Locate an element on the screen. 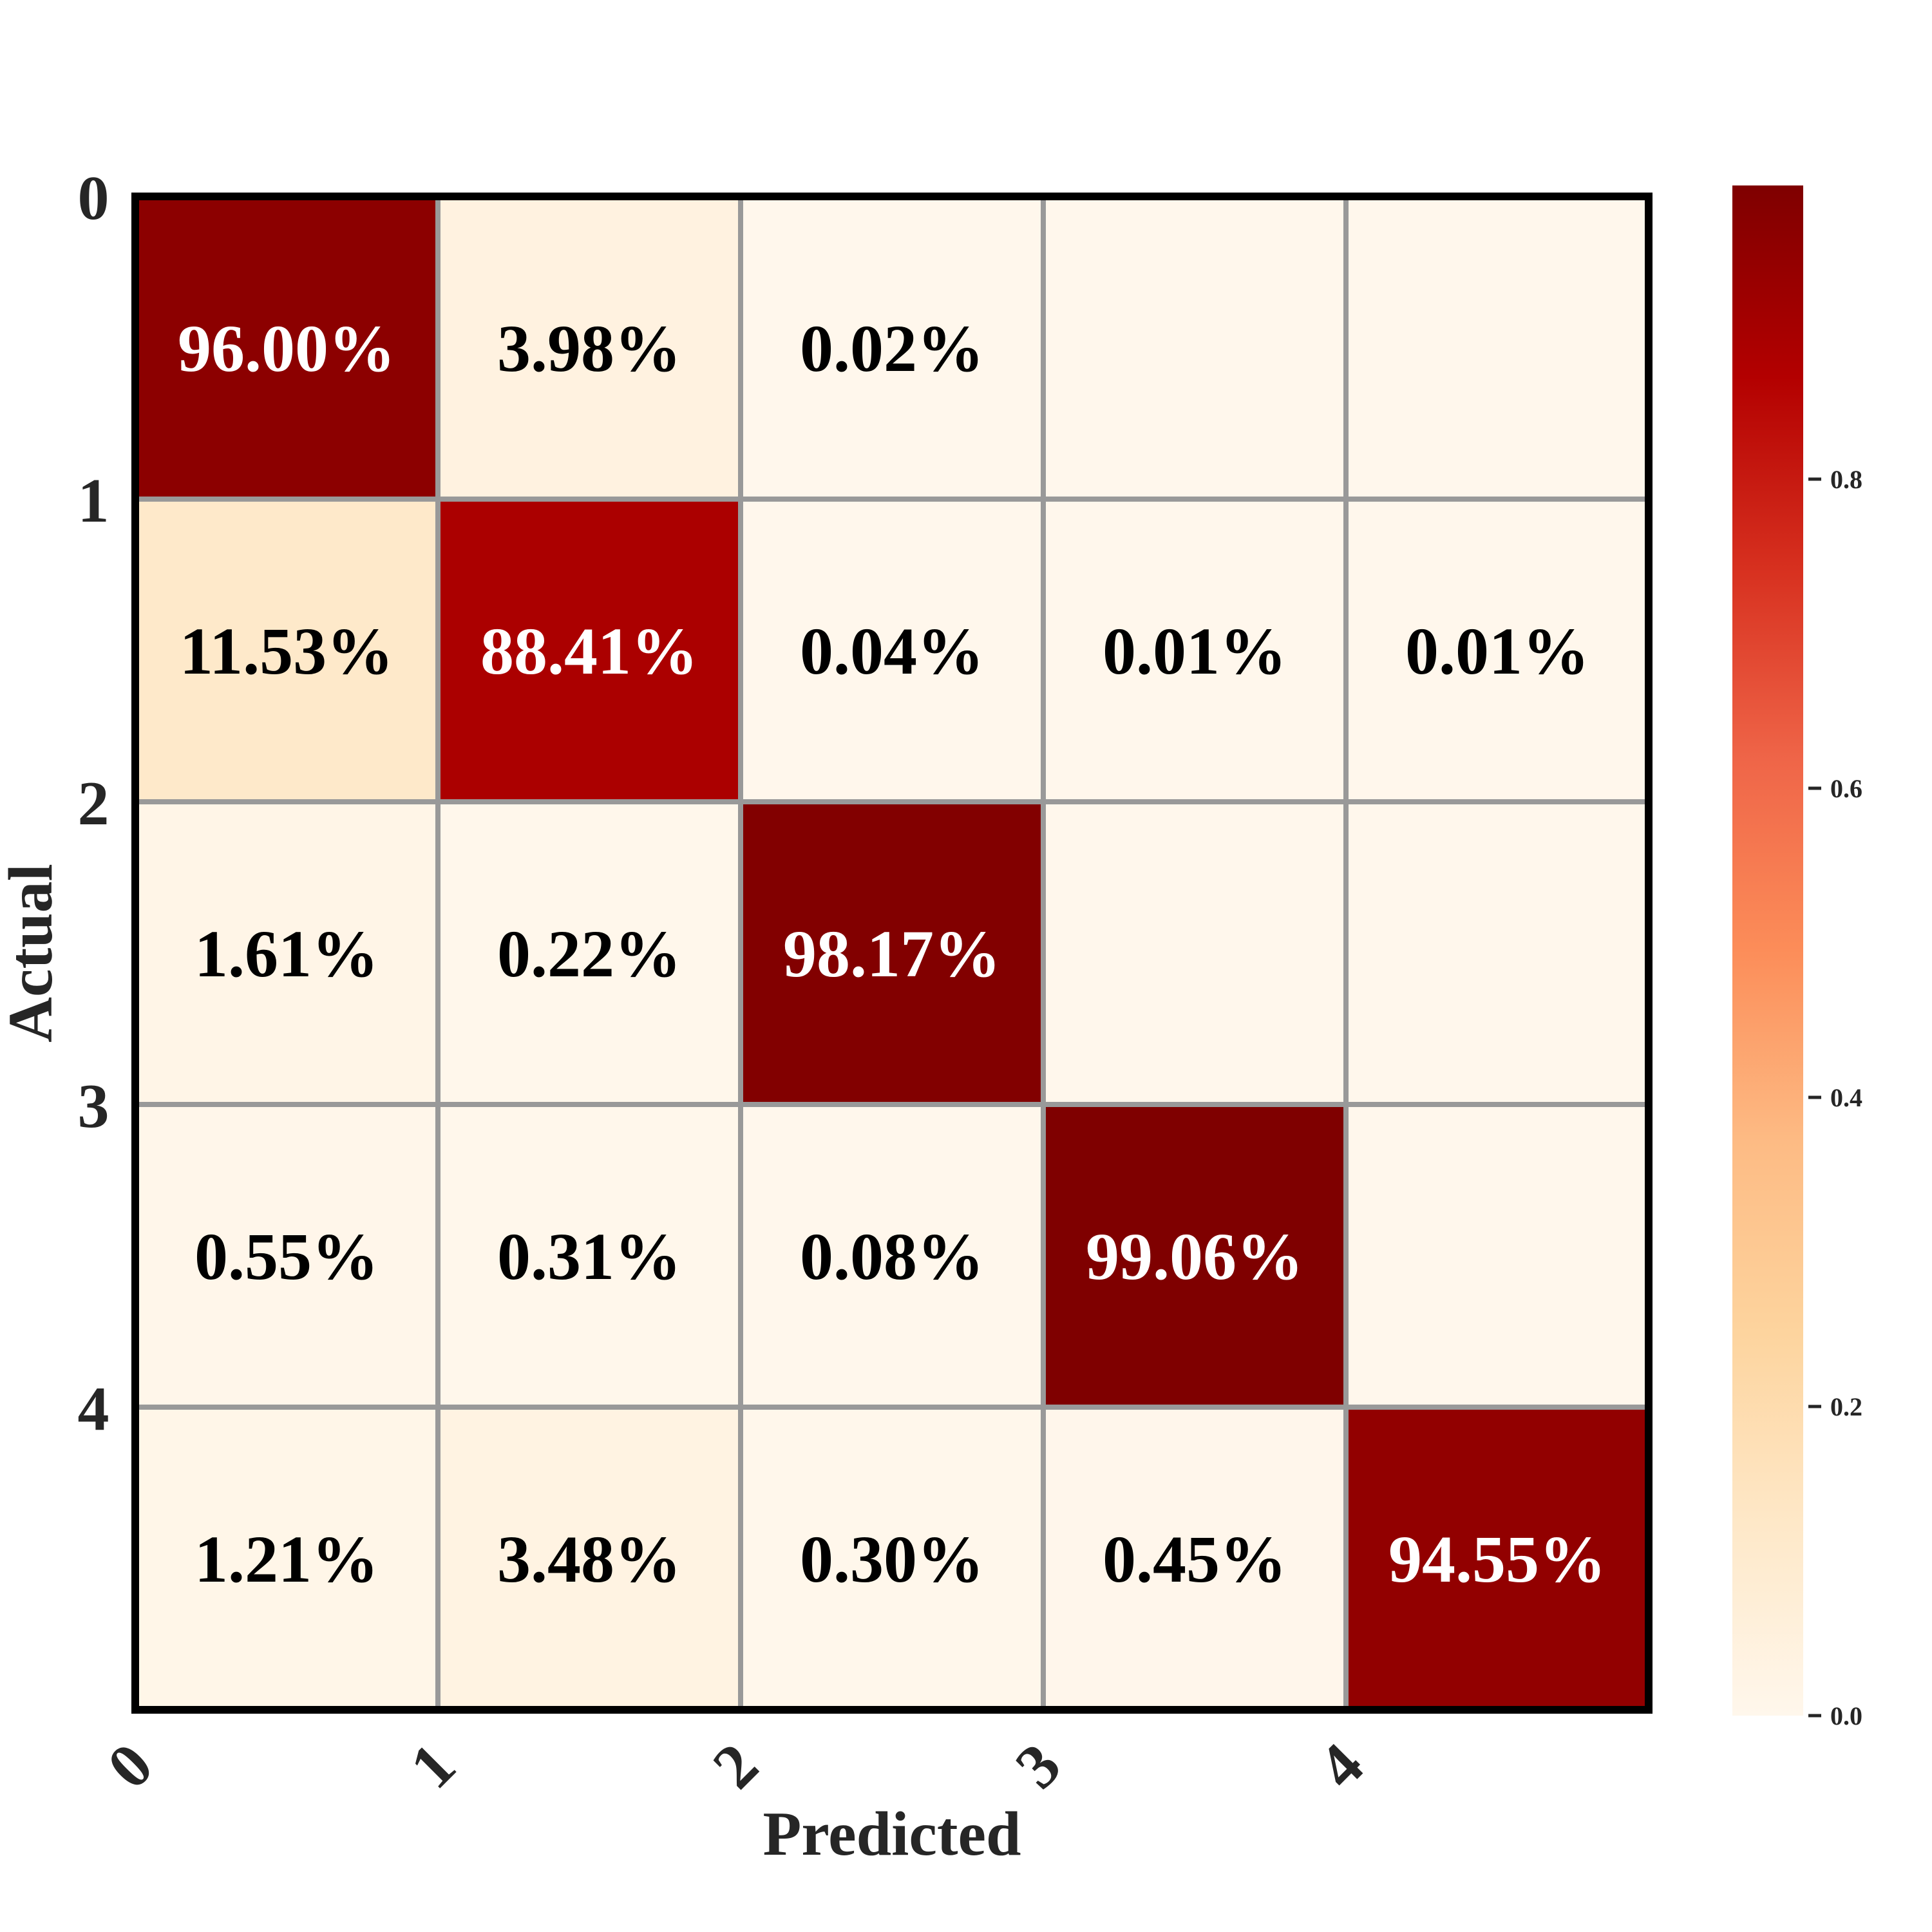 This screenshot has width=1932, height=1932. colorbar-ticks: 0.0 0.2 0.4 0.6 0.8 is located at coordinates (1835, 1097).